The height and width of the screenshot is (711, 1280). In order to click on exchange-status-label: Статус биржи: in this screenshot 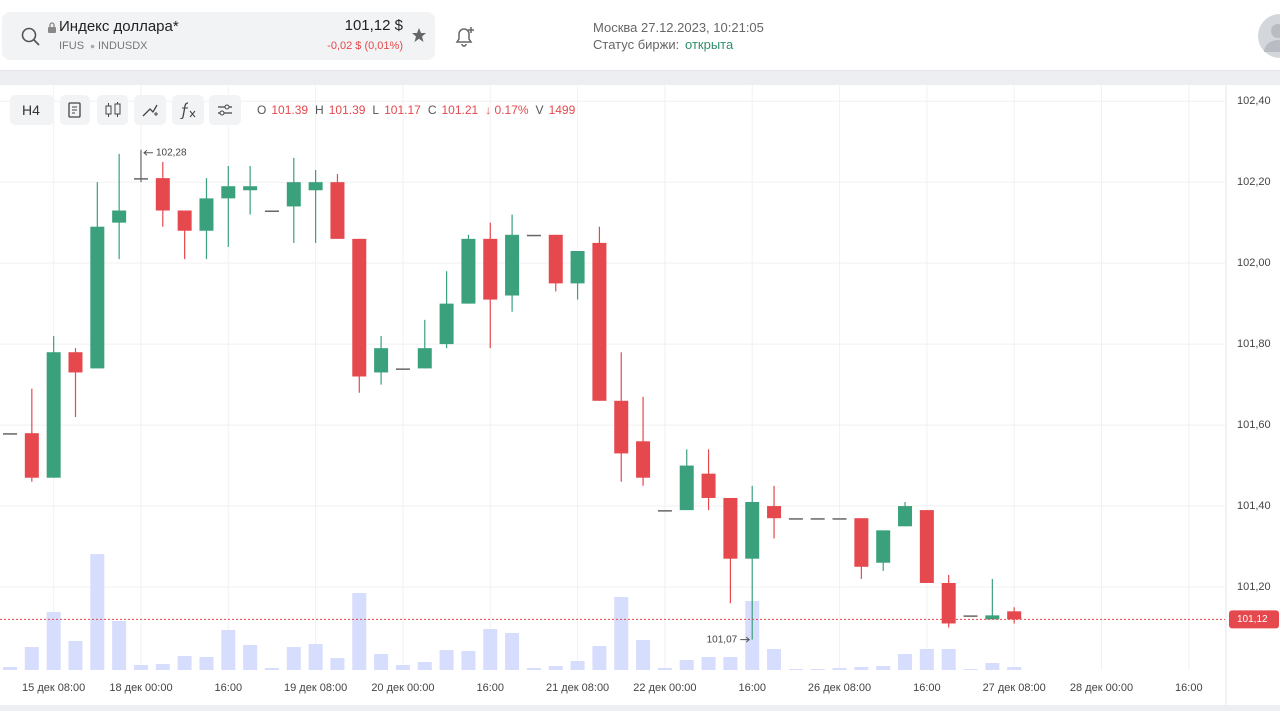, I will do `click(636, 44)`.